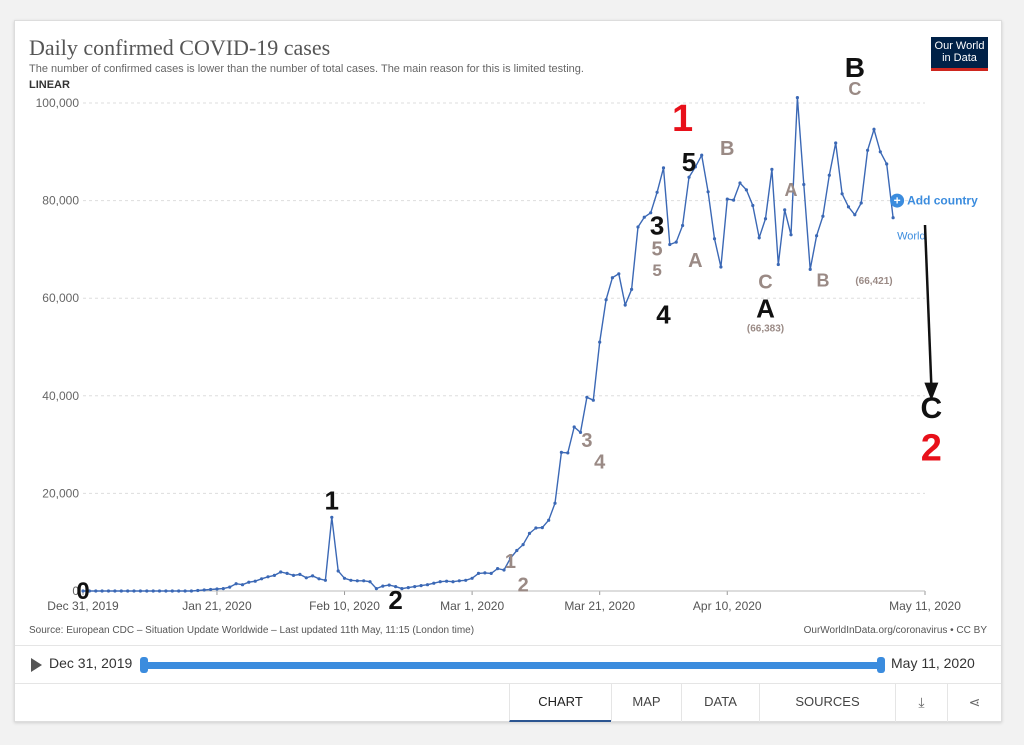 The image size is (1024, 745). Describe the element at coordinates (925, 606) in the screenshot. I see `x-tick-label: May 11, 2020` at that location.